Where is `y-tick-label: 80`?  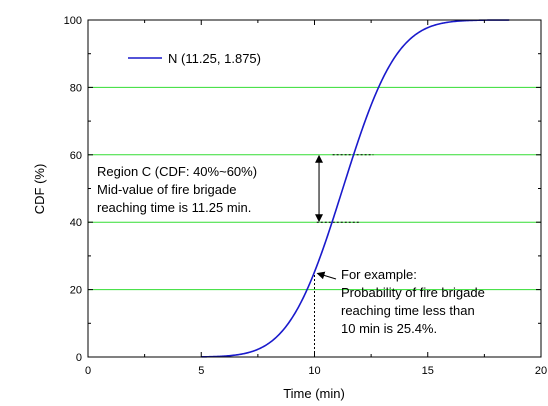
y-tick-label: 80 is located at coordinates (76, 88).